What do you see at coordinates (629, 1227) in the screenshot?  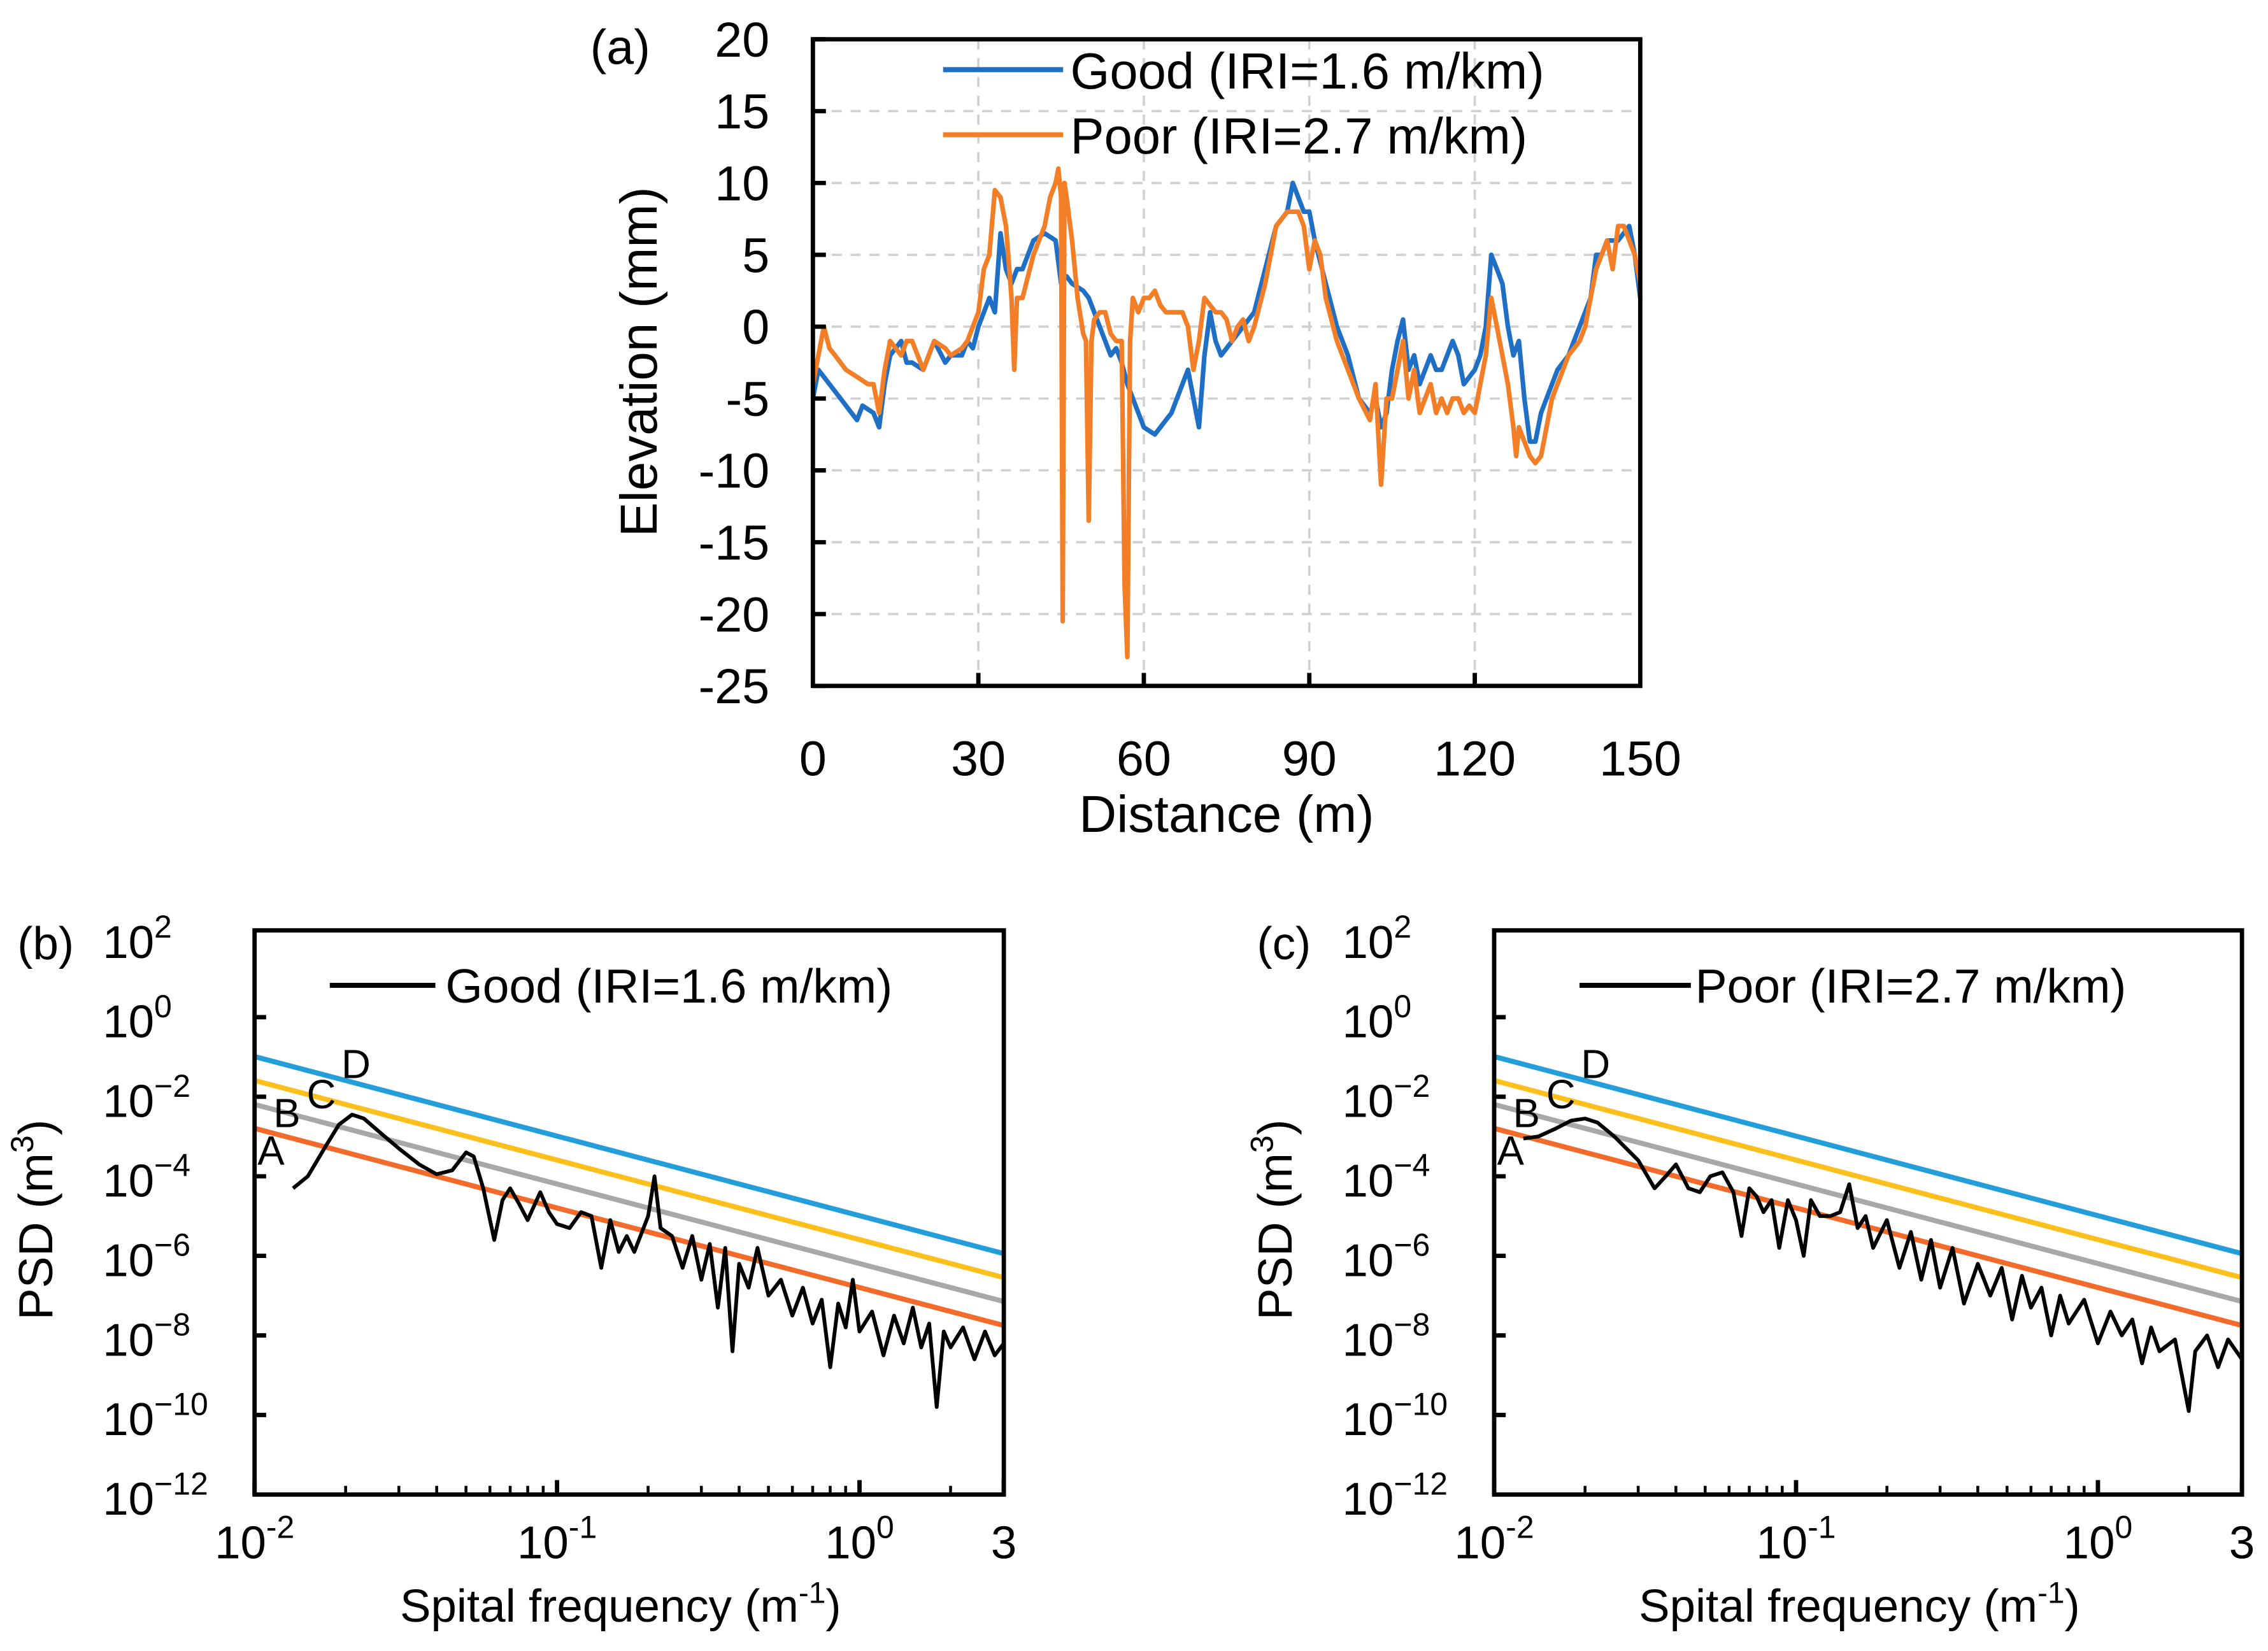 I see `class-line-A` at bounding box center [629, 1227].